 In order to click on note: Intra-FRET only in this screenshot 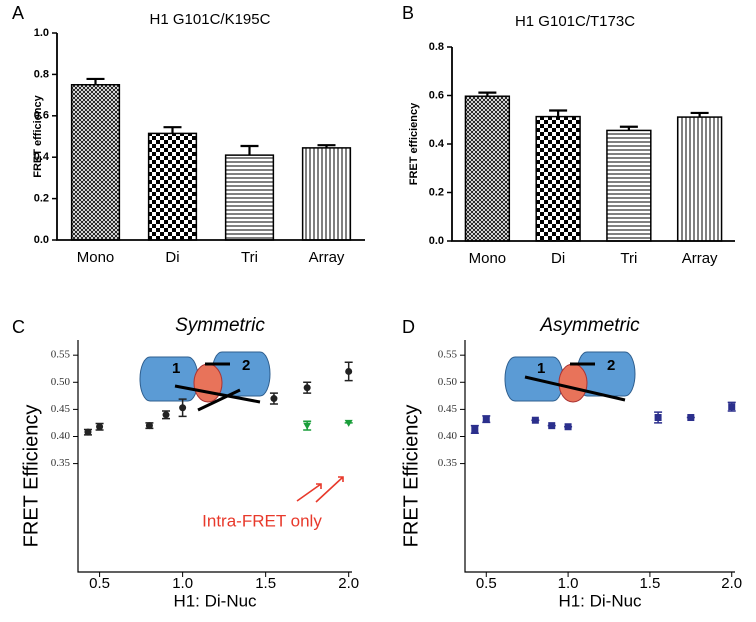, I will do `click(262, 520)`.